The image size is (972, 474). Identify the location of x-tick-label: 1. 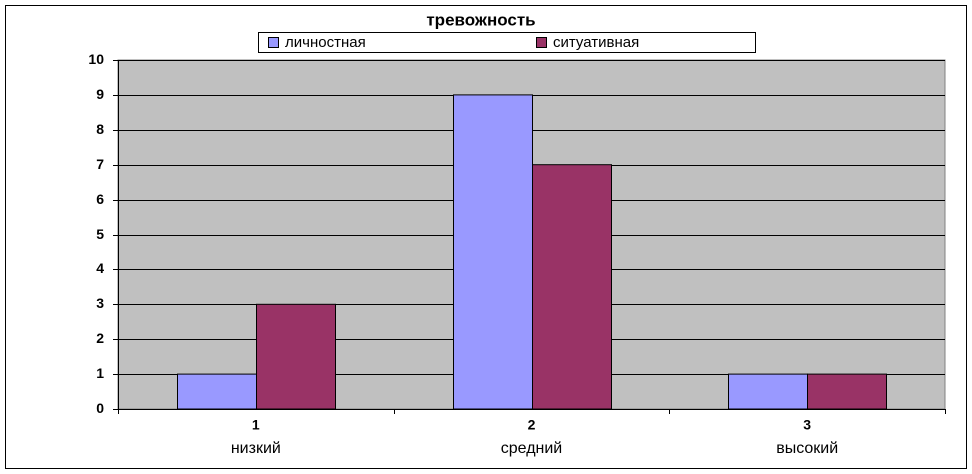
(256, 425).